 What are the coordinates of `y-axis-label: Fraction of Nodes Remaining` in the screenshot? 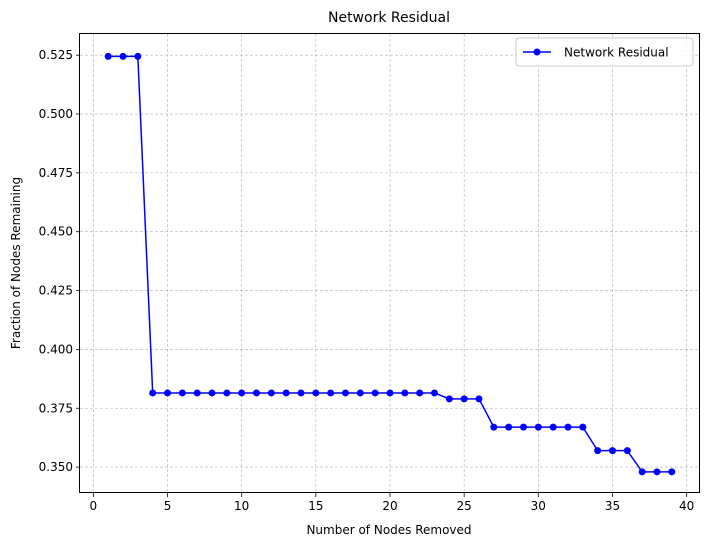 It's located at (16, 263).